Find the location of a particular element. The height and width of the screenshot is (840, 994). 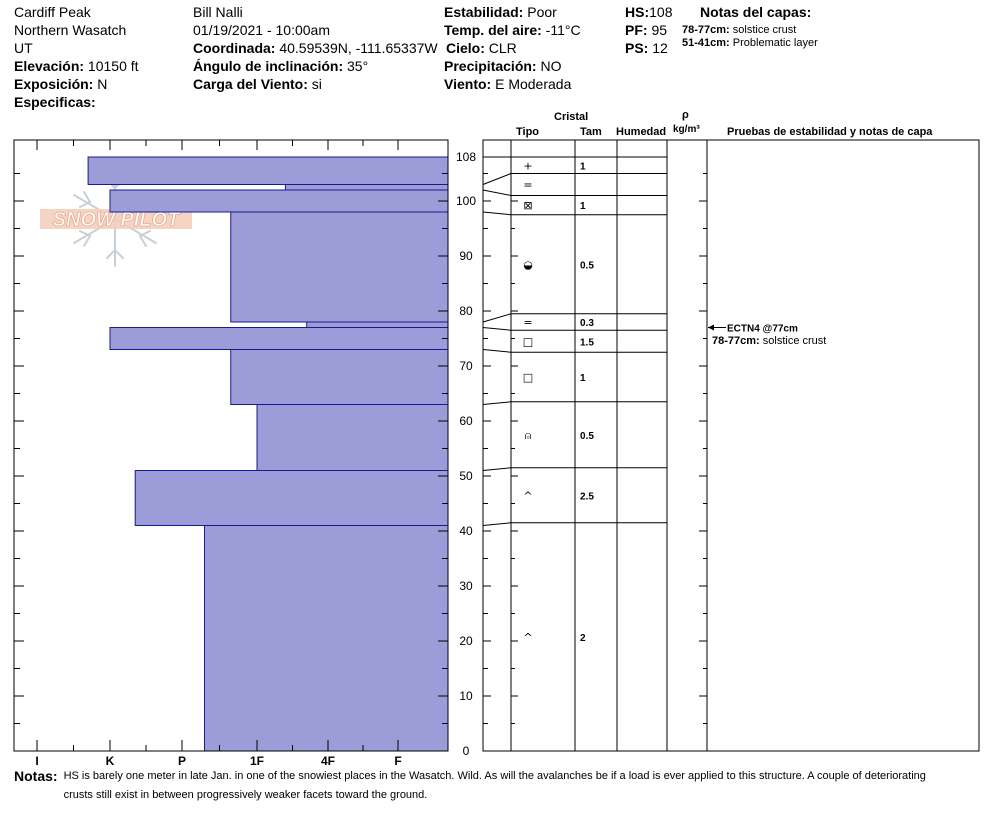

coordinate-value: 40.59539N, -111.65337W is located at coordinates (358, 48).